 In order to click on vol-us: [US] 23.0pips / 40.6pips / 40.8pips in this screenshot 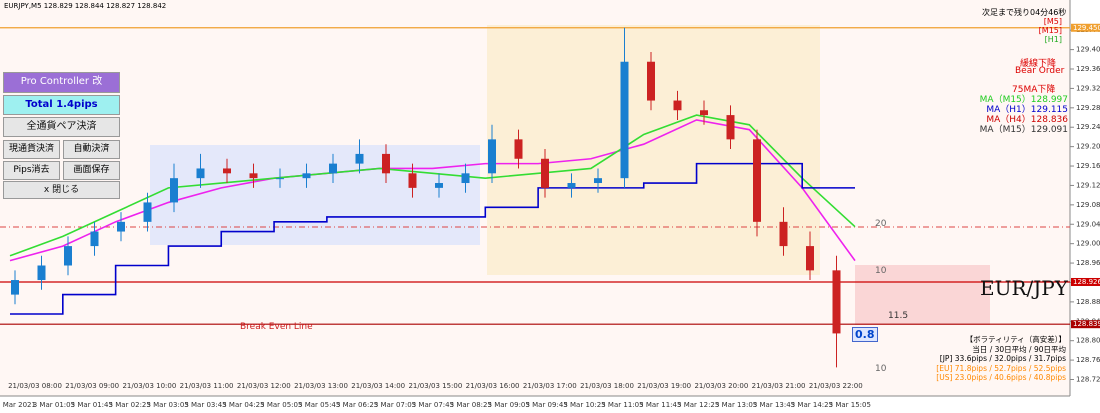, I will do `click(1001, 377)`.